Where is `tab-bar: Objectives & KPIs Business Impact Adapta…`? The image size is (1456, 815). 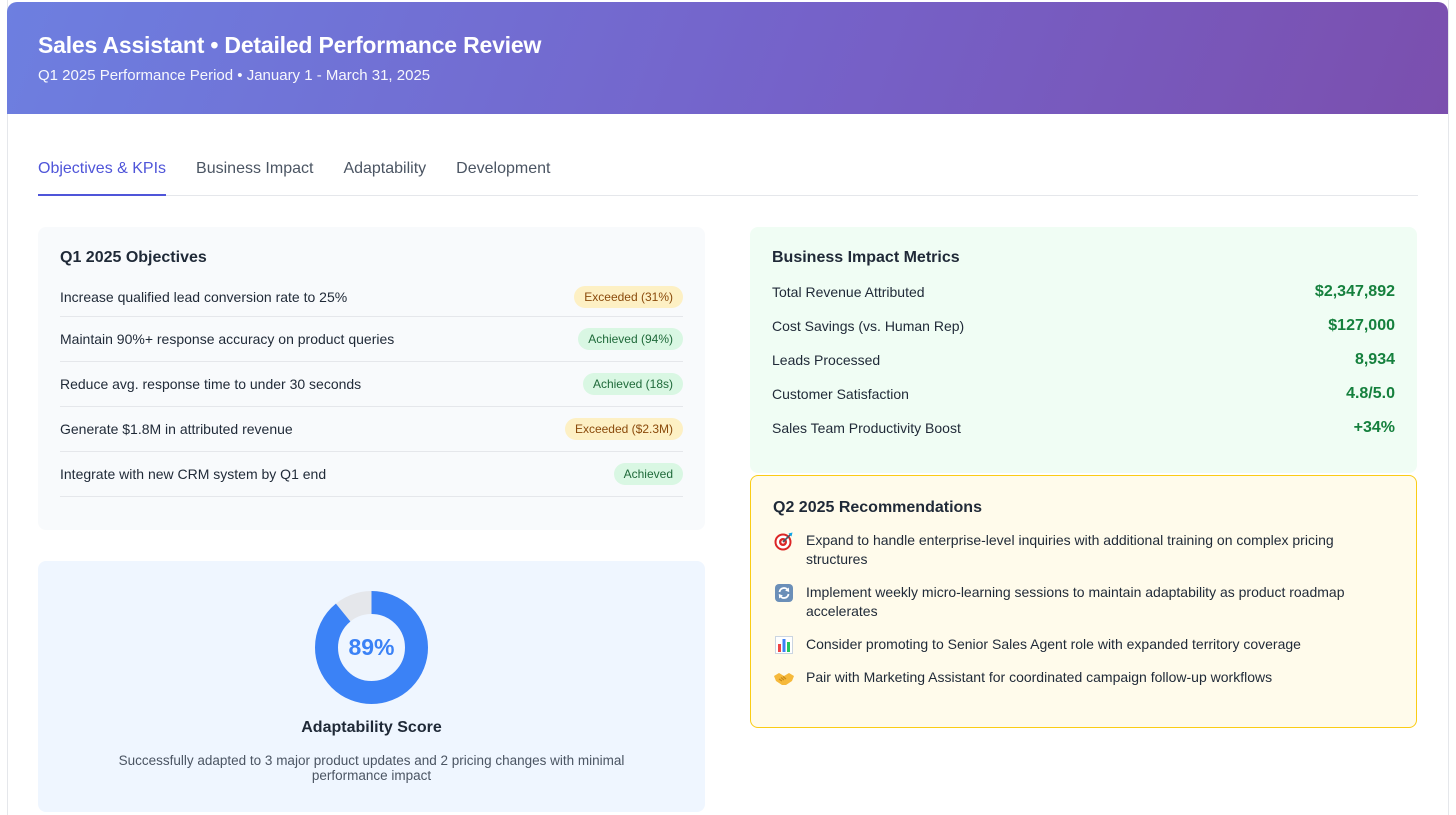 tab-bar: Objectives & KPIs Business Impact Adapta… is located at coordinates (728, 172).